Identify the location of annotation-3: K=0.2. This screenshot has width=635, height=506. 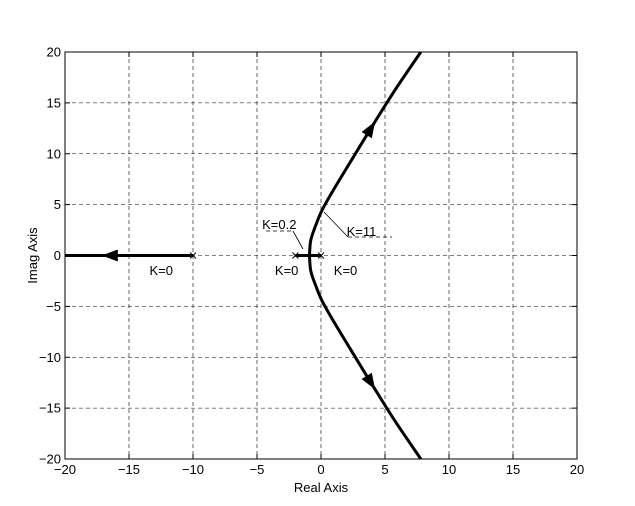
(279, 224).